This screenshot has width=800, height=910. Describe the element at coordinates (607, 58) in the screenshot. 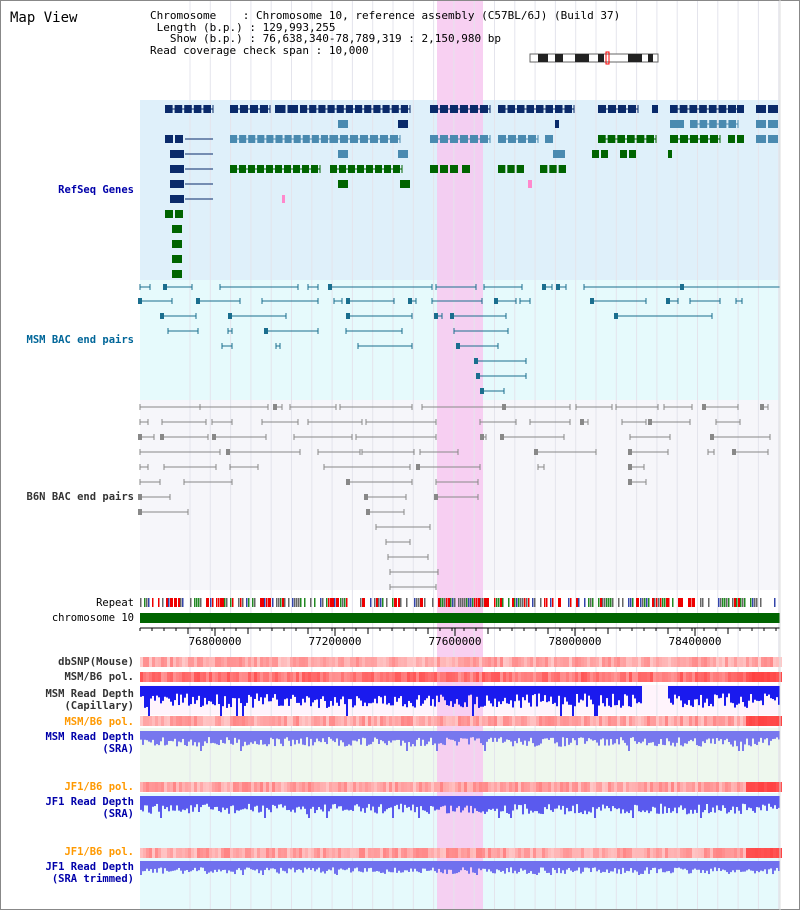

I see `ideogram-current-position` at that location.